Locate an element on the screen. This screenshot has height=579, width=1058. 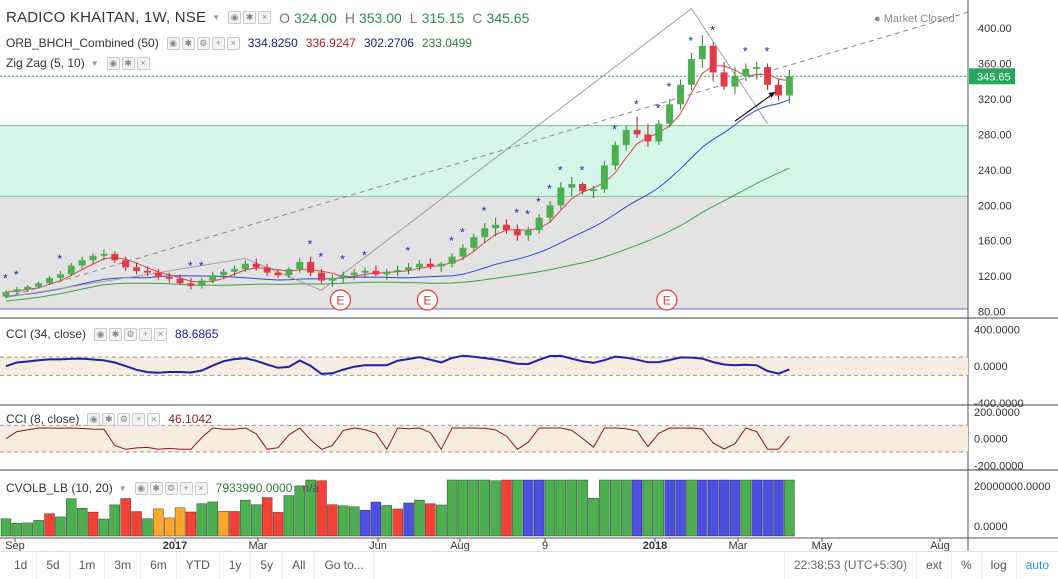
auto-button: auto is located at coordinates (1036, 565).